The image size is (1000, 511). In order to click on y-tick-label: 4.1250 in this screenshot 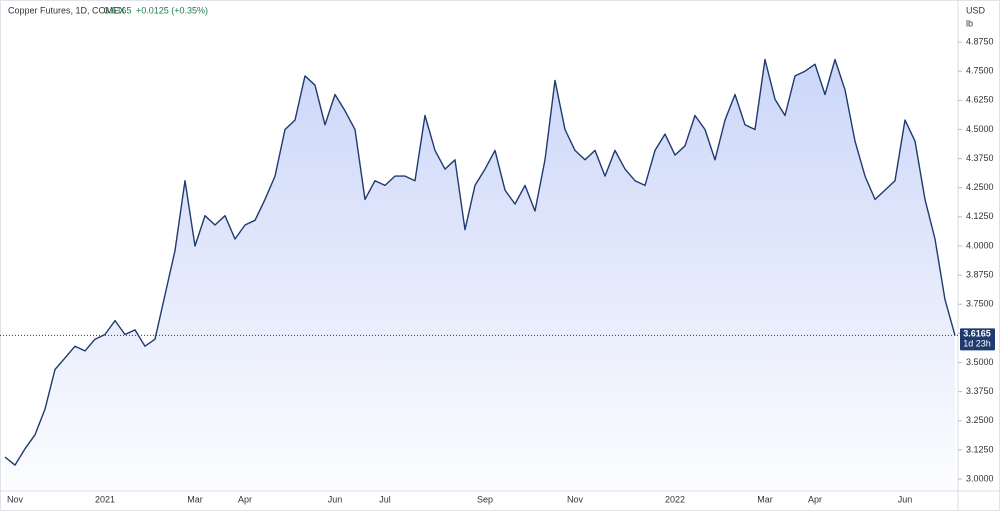, I will do `click(980, 216)`.